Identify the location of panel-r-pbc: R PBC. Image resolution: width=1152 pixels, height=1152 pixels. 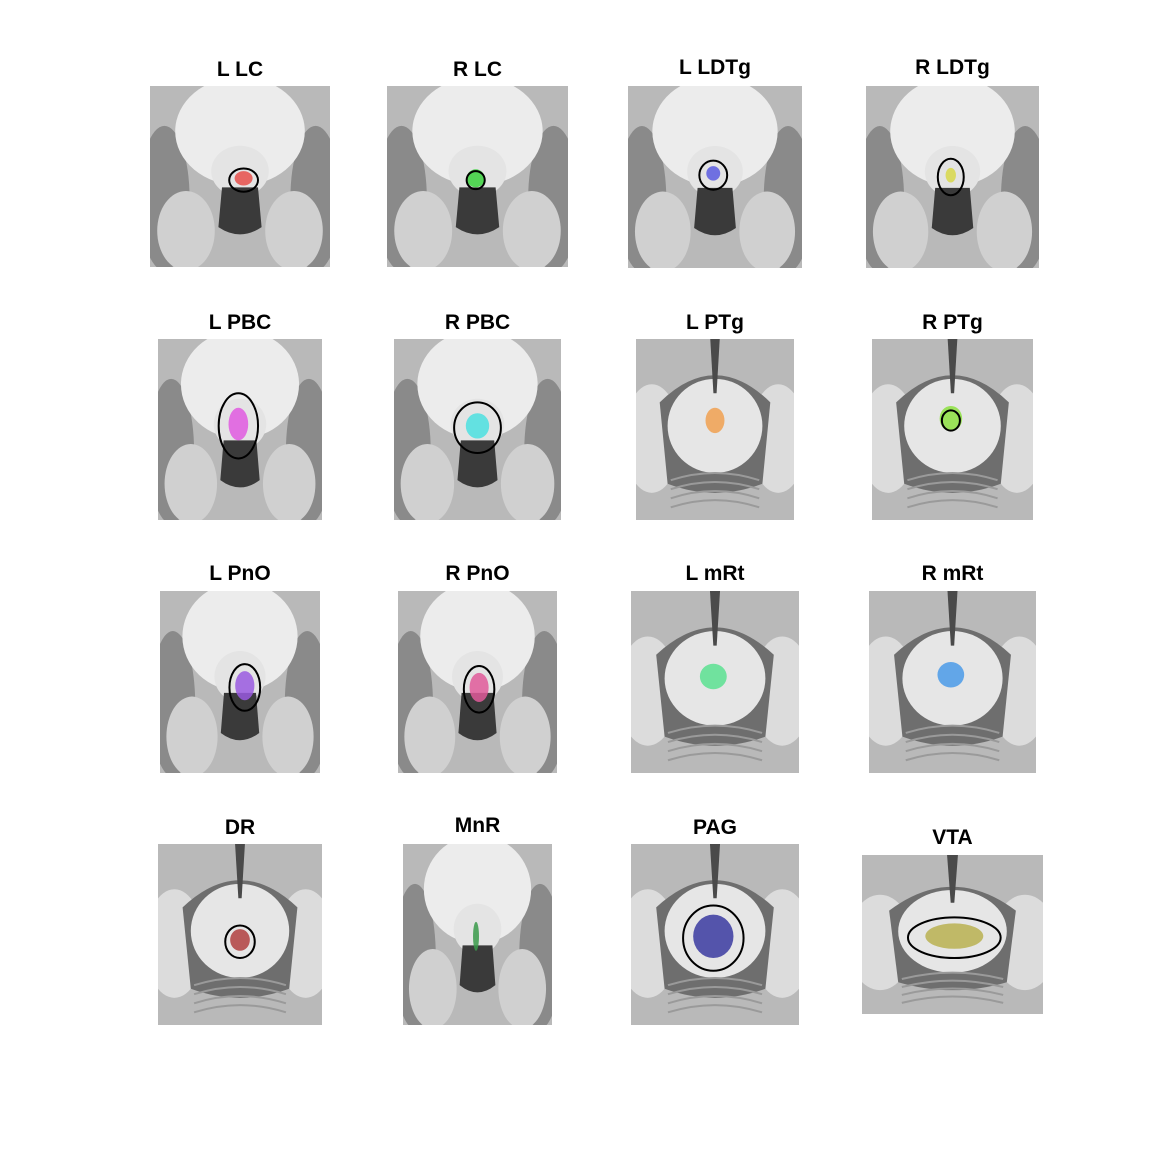
(477, 415).